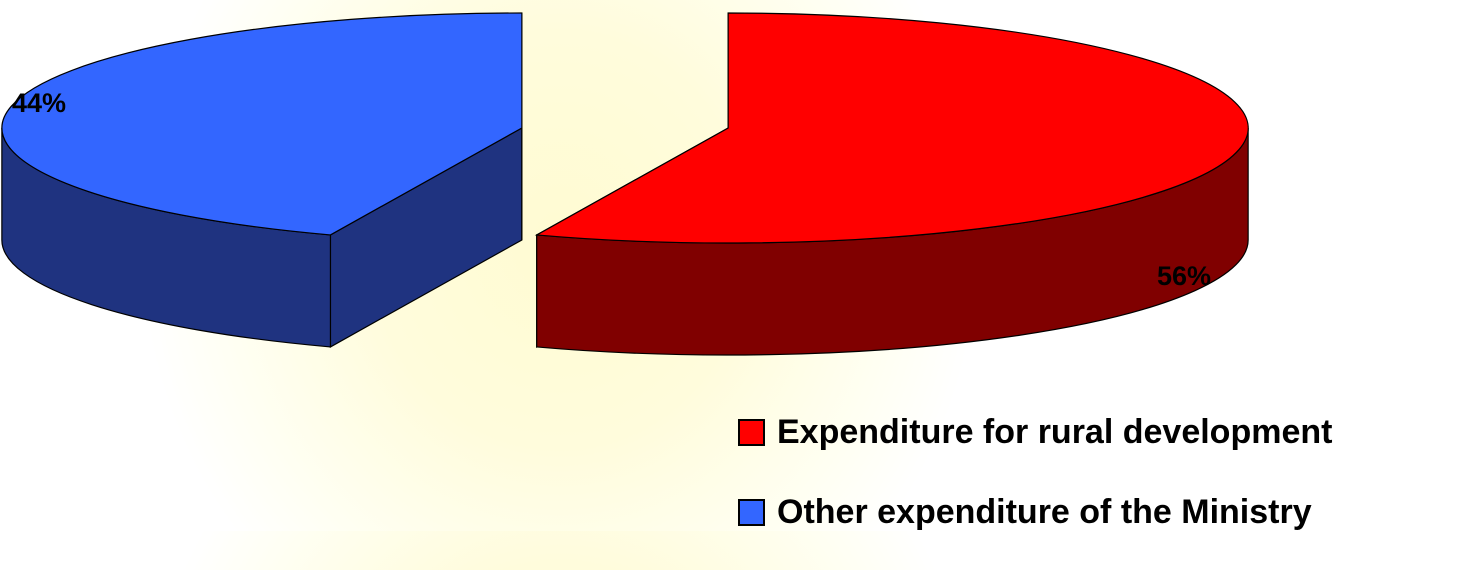  I want to click on legend-item-rural-development: Expenditure for rural development, so click(1035, 432).